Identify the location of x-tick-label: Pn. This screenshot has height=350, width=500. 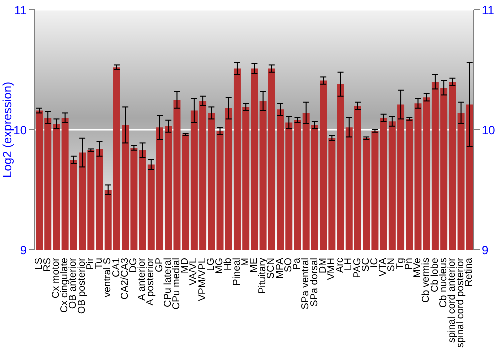
(409, 264).